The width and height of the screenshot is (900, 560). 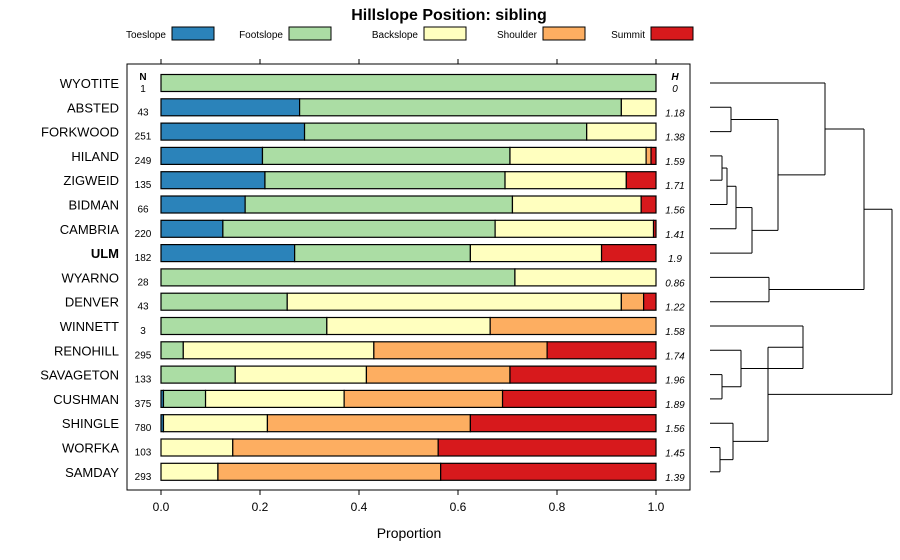 I want to click on h-value: 1.59, so click(x=675, y=162).